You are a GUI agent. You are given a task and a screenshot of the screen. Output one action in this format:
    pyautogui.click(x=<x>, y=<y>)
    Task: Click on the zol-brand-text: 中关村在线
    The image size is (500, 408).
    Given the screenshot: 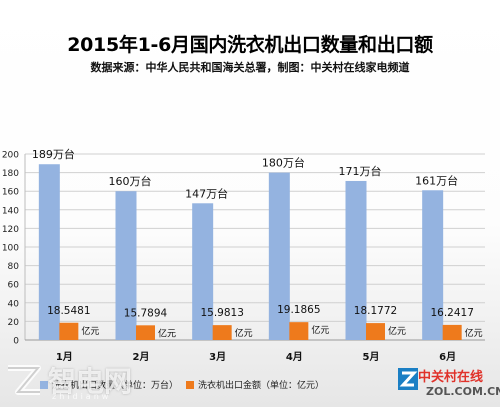 What is the action you would take?
    pyautogui.click(x=451, y=377)
    